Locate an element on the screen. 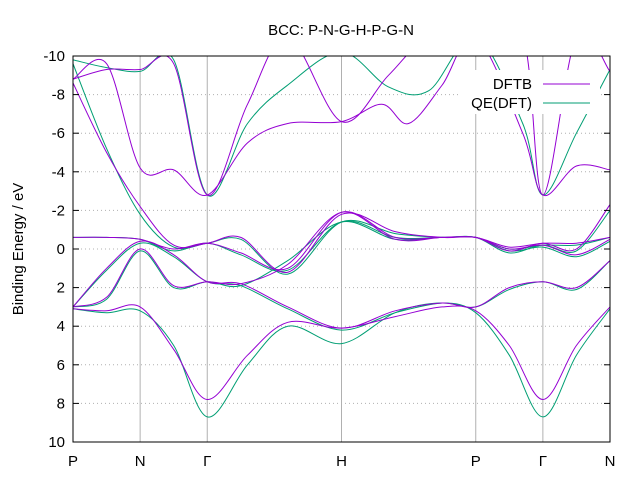 The width and height of the screenshot is (640, 485). y-tick-label: -2 is located at coordinates (58, 210).